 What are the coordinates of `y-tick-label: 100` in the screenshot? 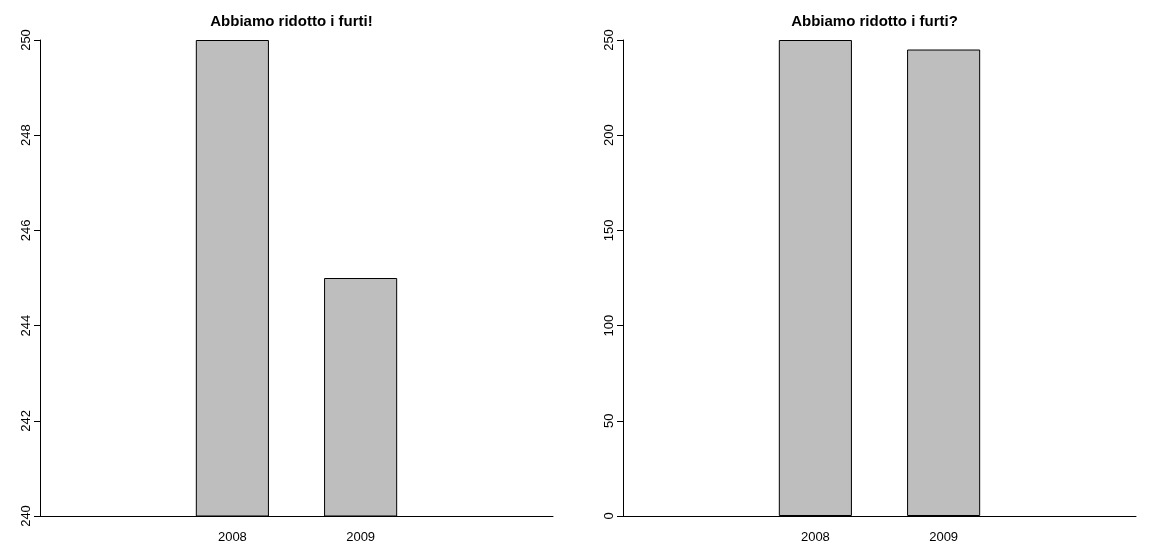 It's located at (608, 325).